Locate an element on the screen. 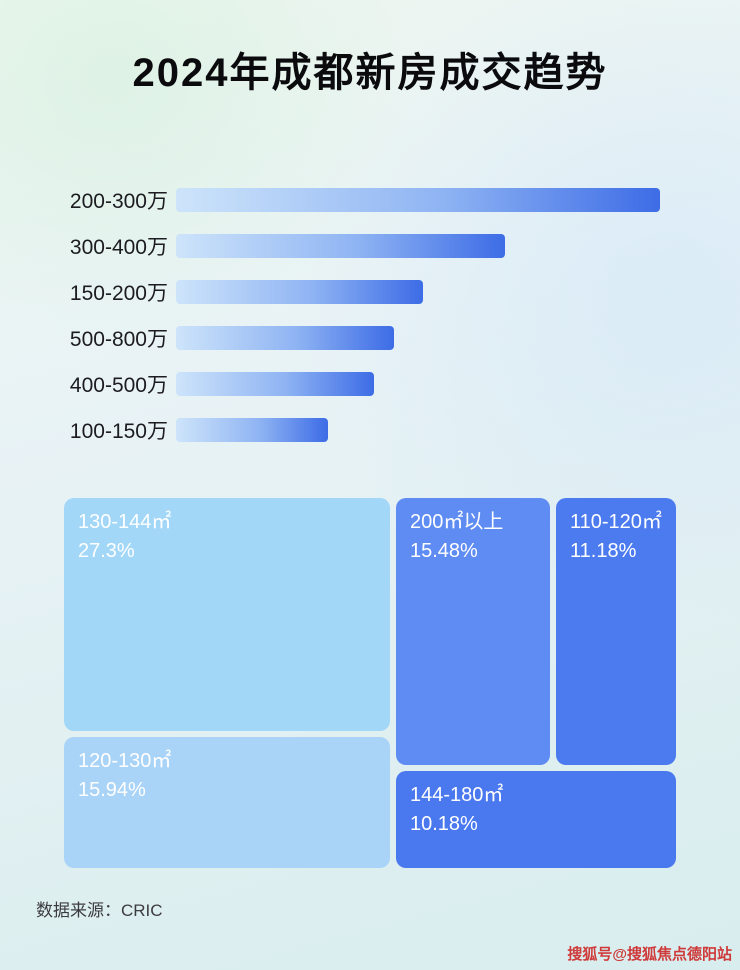 The width and height of the screenshot is (740, 970). bar-row: 100-150万 is located at coordinates (370, 430).